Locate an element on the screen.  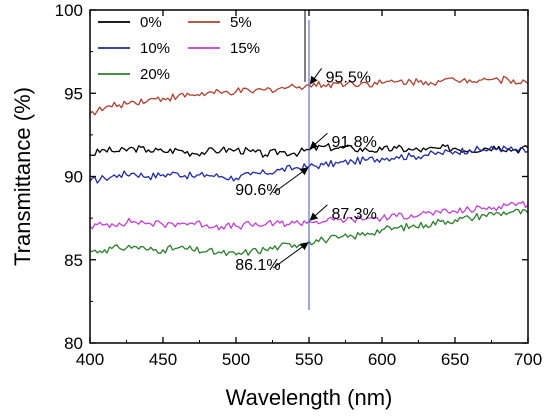
y-tick-label: 100 is located at coordinates (69, 10).